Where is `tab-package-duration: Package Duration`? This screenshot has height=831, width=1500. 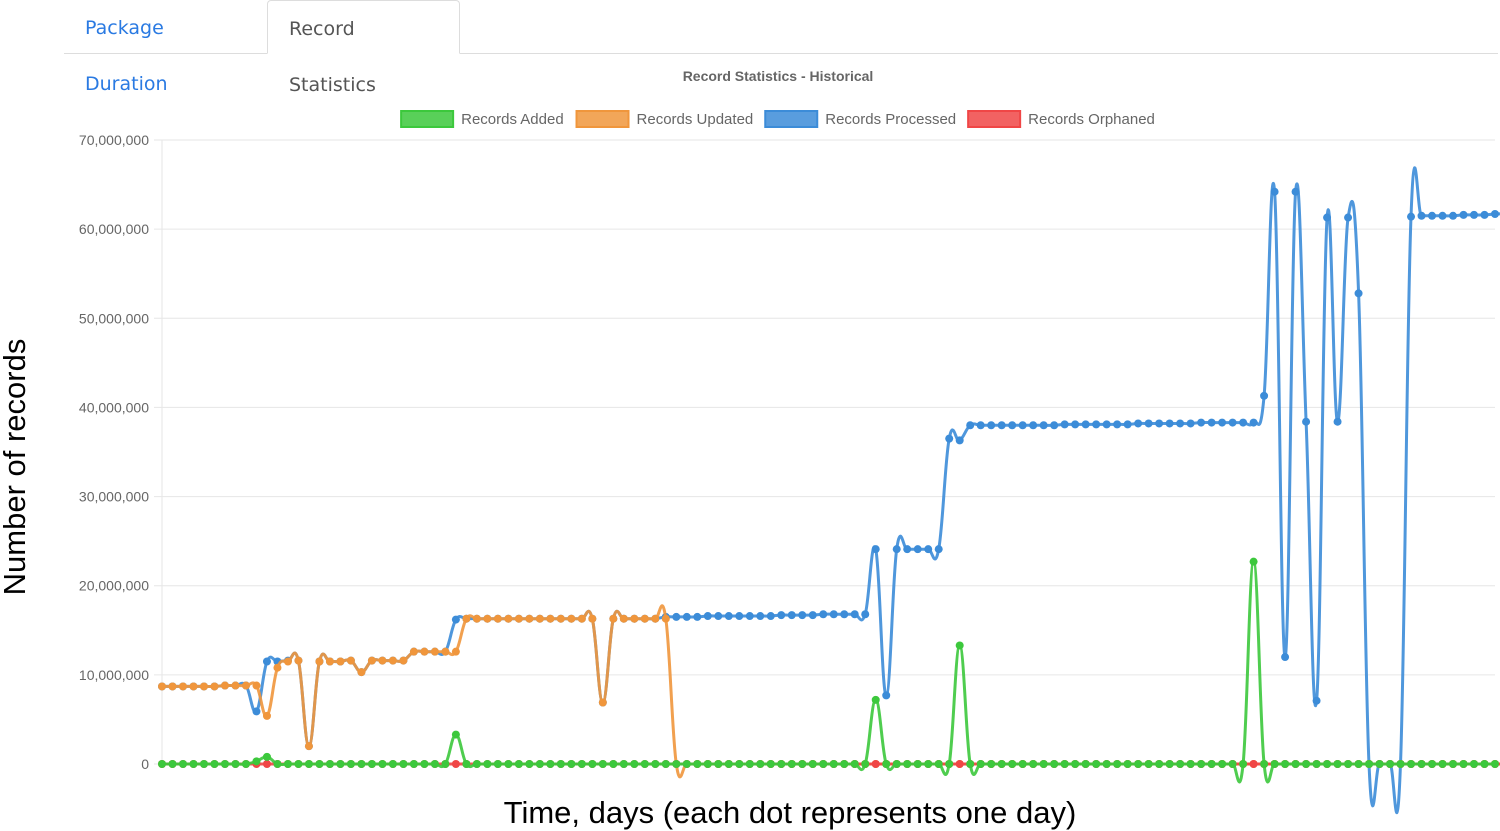 tab-package-duration: Package Duration is located at coordinates (126, 56).